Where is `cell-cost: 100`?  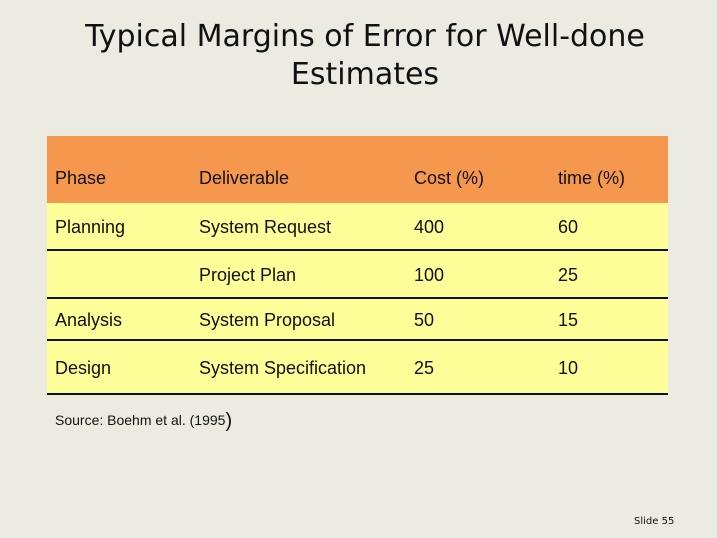 cell-cost: 100 is located at coordinates (429, 274).